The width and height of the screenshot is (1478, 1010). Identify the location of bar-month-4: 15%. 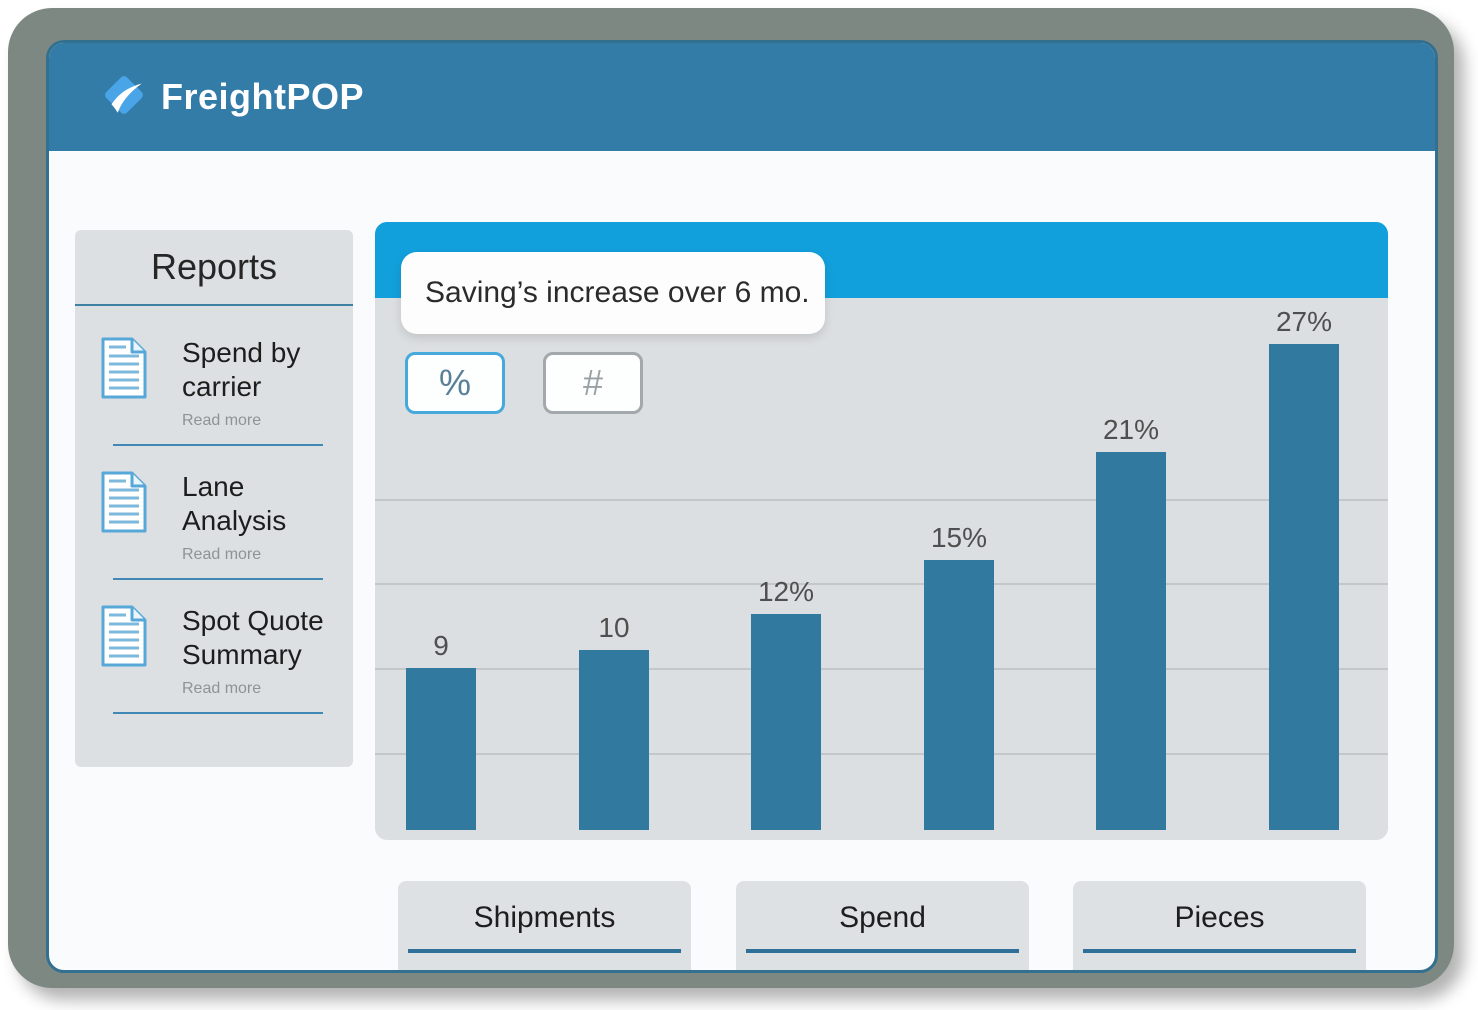
(959, 676).